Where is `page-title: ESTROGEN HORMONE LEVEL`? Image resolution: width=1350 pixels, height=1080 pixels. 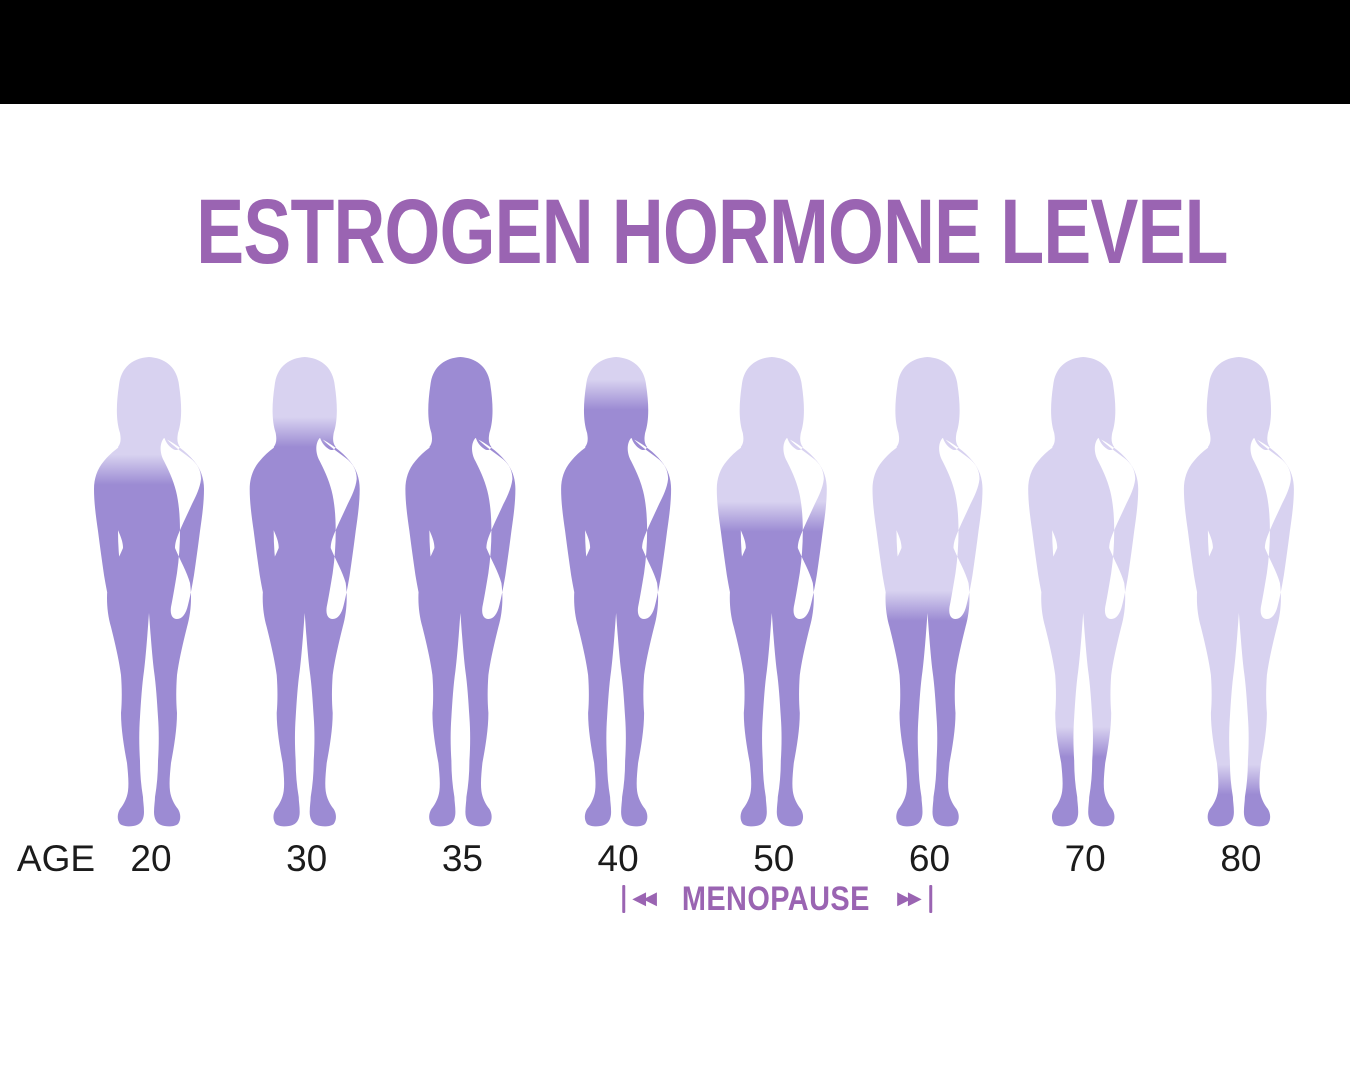
page-title: ESTROGEN HORMONE LEVEL is located at coordinates (700, 232).